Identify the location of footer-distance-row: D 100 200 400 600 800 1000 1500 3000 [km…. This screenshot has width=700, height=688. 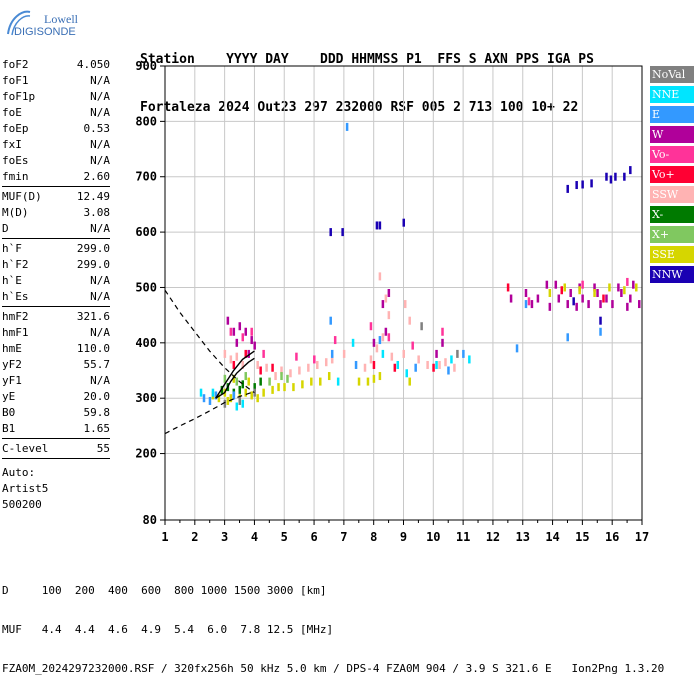
(164, 590).